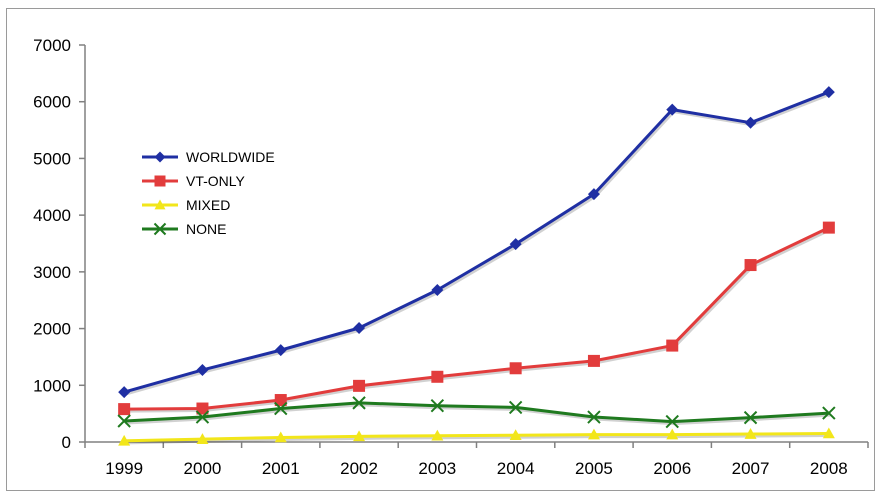  I want to click on series-mixed, so click(476, 436).